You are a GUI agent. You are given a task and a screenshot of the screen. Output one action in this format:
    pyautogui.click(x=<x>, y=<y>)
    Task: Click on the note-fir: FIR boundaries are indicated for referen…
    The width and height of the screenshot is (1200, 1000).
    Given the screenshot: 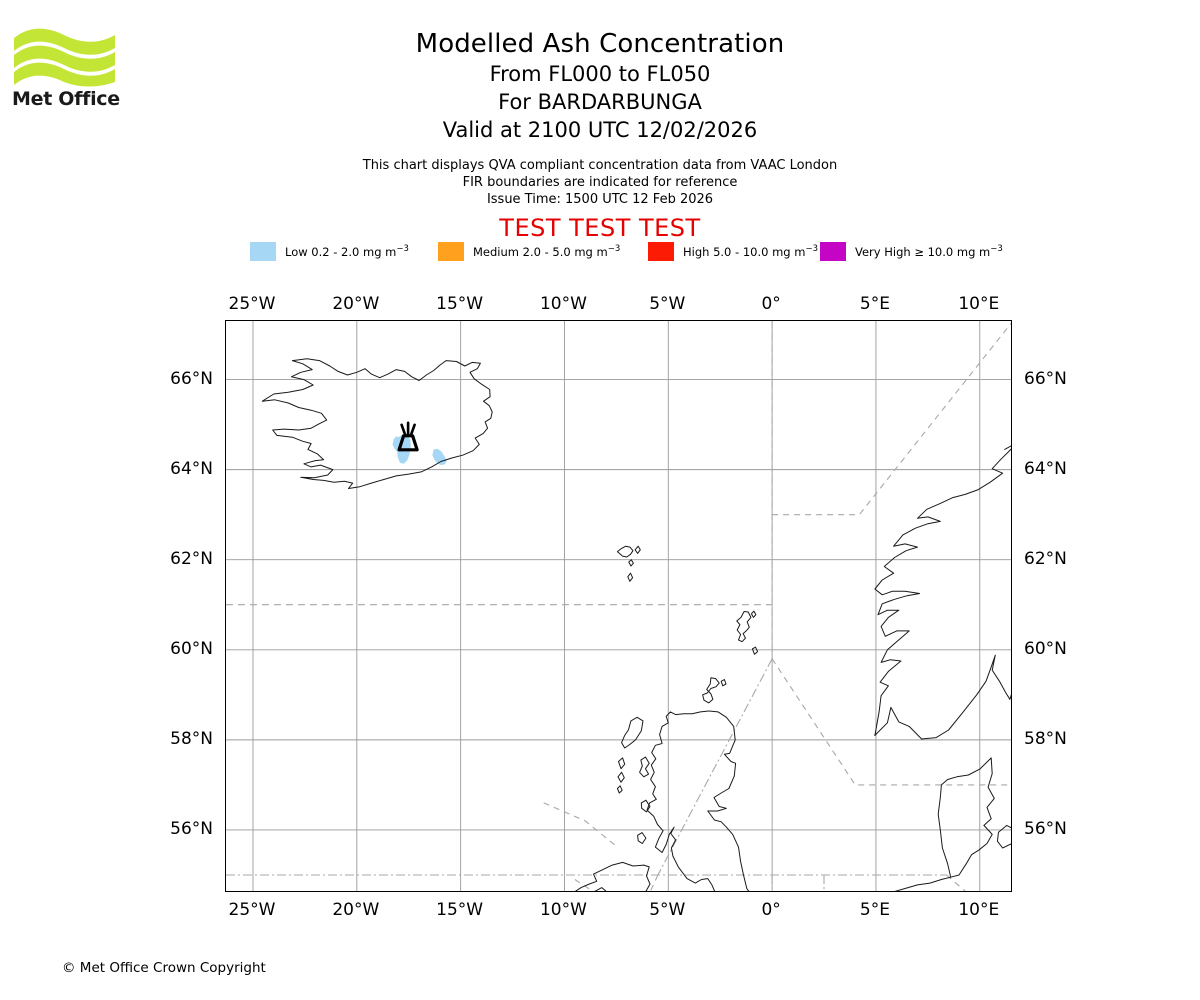 What is the action you would take?
    pyautogui.click(x=600, y=182)
    